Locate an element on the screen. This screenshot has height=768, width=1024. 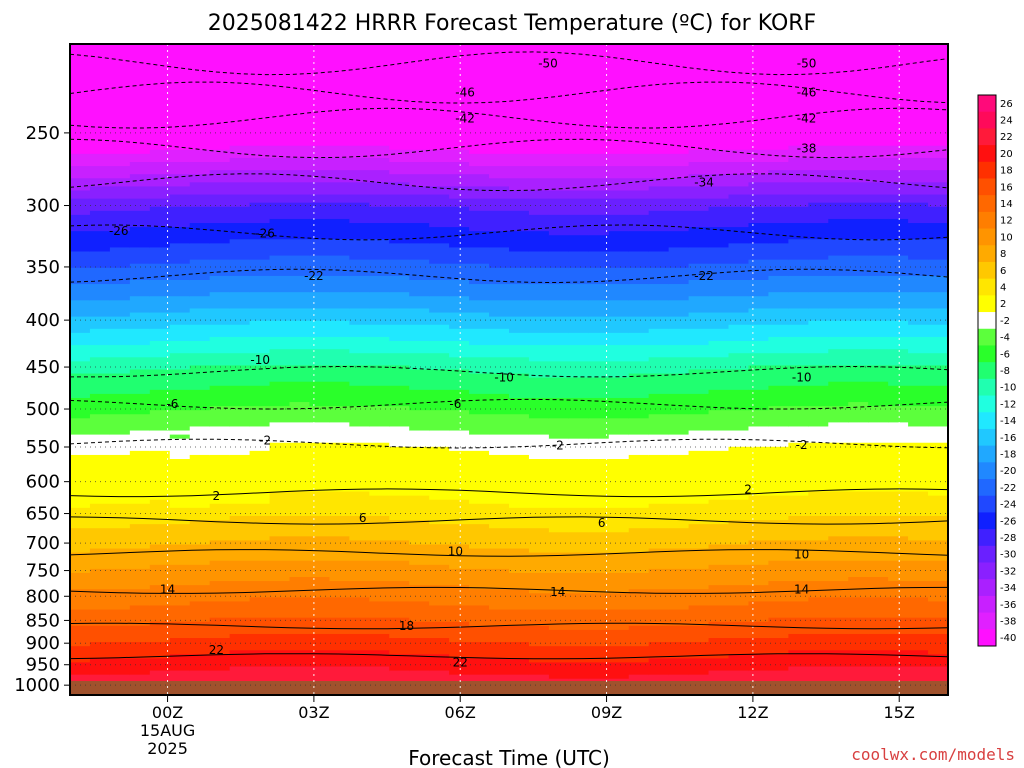
colorbar-frame is located at coordinates (987, 370).